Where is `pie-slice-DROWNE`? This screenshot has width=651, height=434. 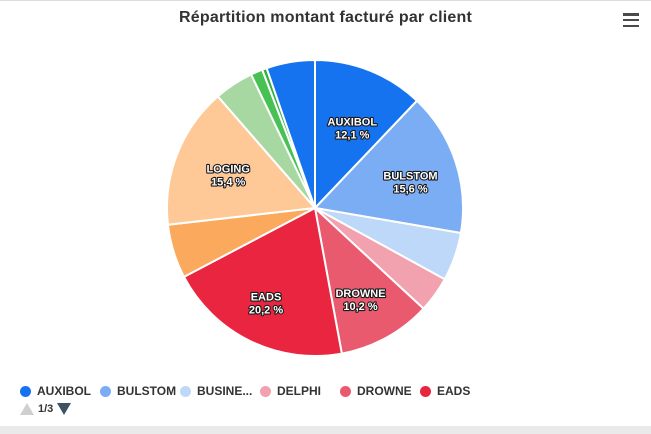 pie-slice-DROWNE is located at coordinates (369, 281).